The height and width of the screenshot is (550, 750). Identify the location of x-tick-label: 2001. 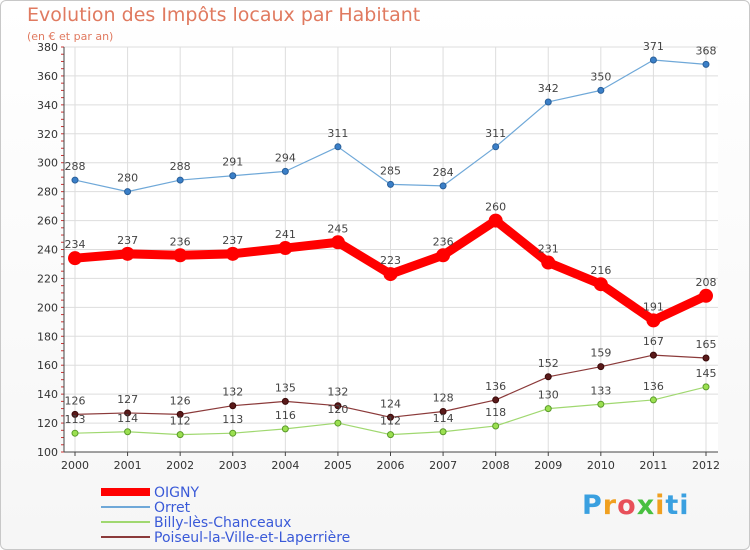
(128, 465).